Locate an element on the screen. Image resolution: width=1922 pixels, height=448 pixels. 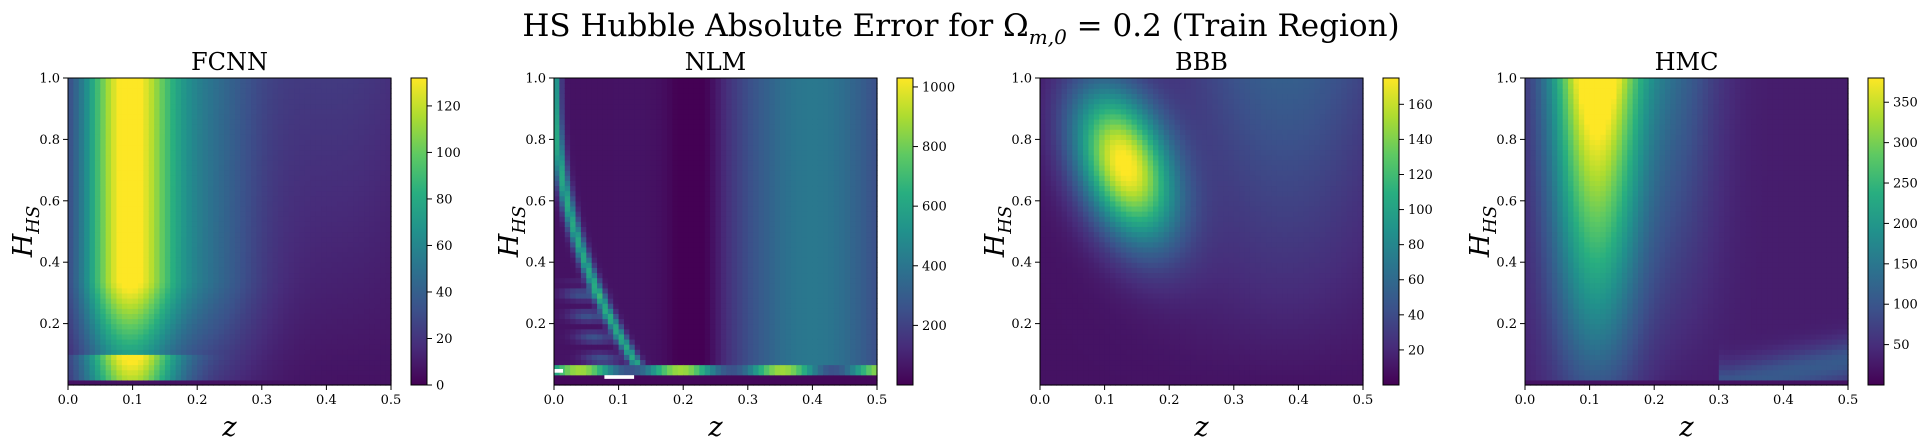
heatmap-cells is located at coordinates (230, 232).